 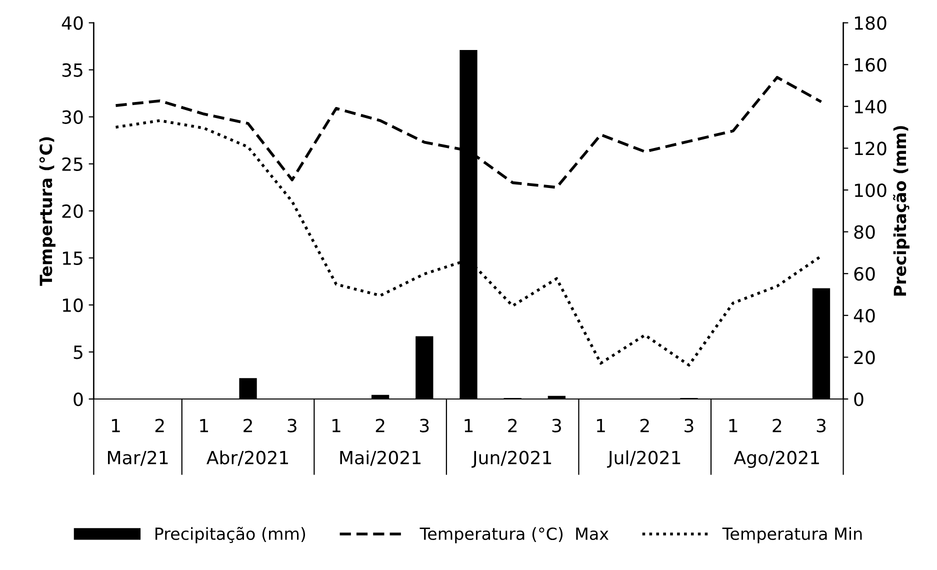 I want to click on y2-tick-label: 60, so click(x=864, y=274).